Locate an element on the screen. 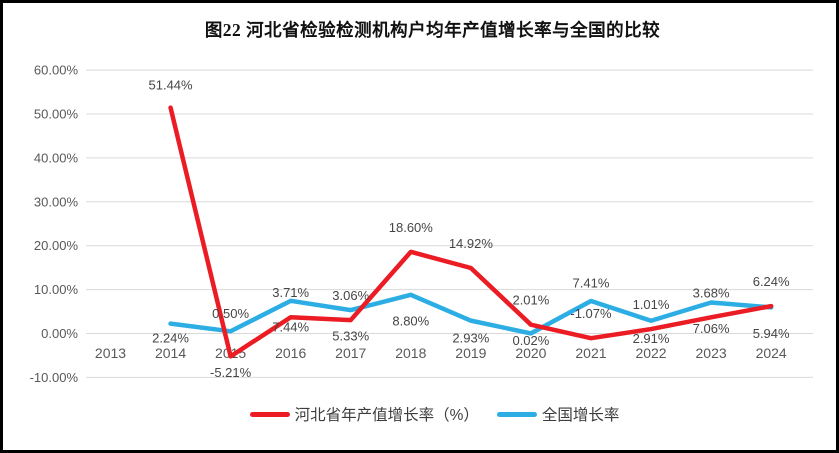  data-label-national-2017: 5.33% is located at coordinates (350, 336).